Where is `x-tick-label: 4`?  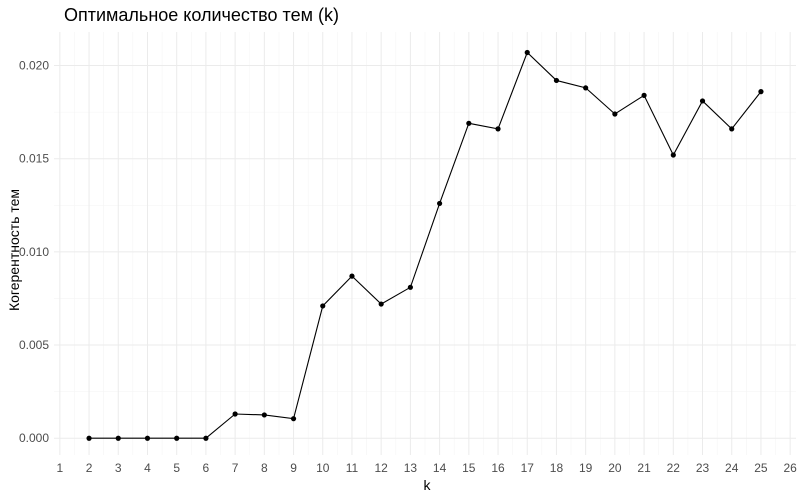
x-tick-label: 4 is located at coordinates (147, 468).